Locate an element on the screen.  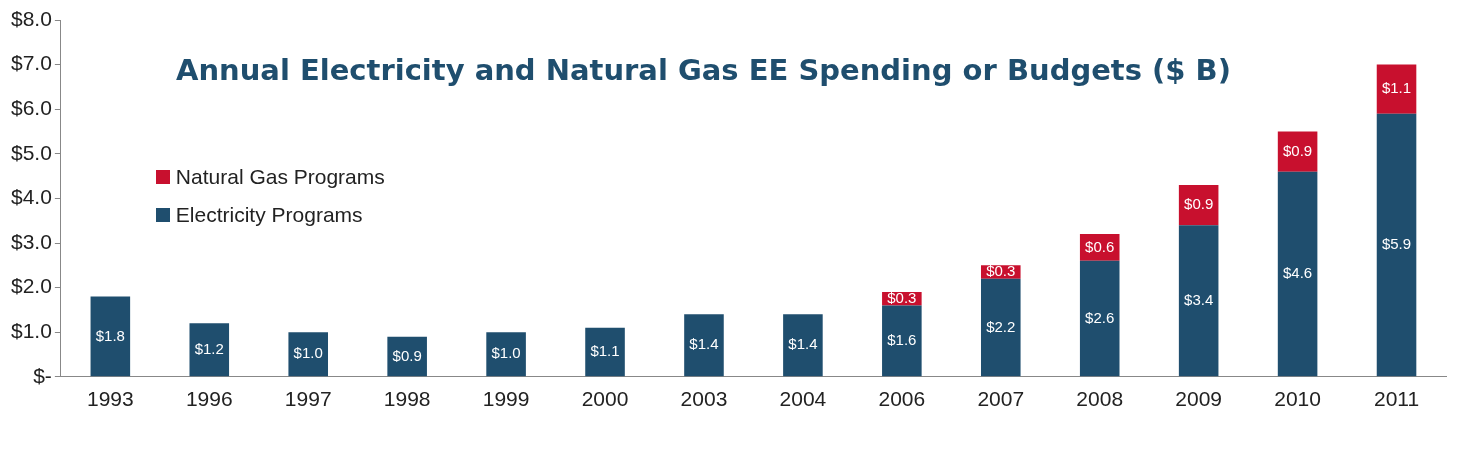
x-tick-label: 2009 is located at coordinates (1199, 399).